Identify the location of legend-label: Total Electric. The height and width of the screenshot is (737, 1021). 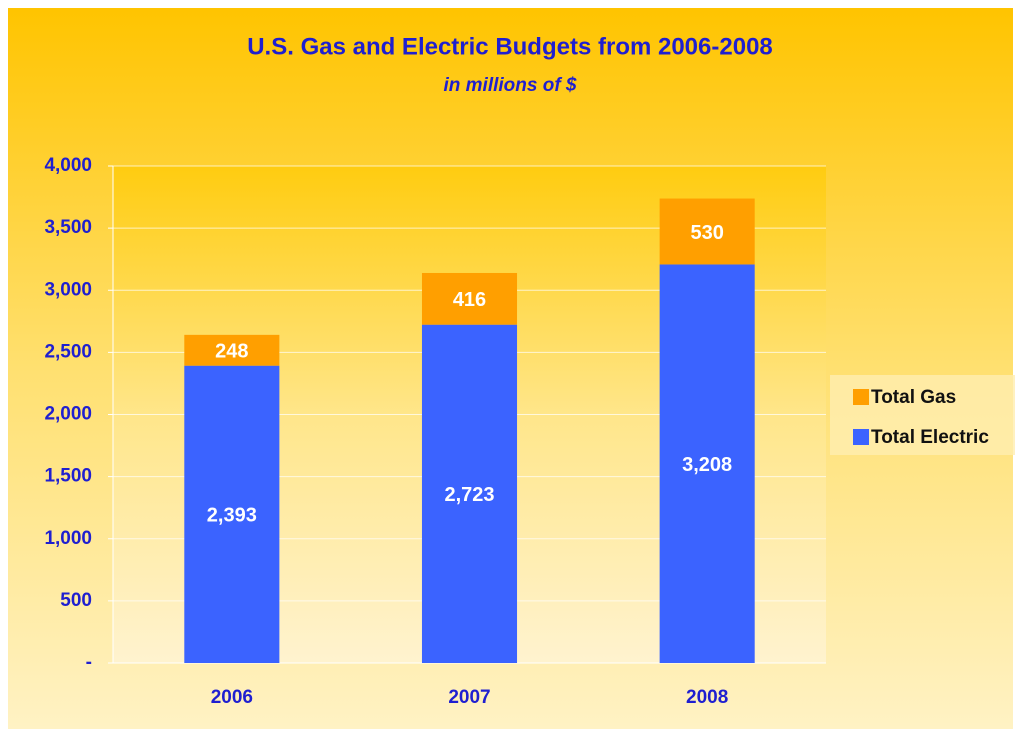
(930, 437).